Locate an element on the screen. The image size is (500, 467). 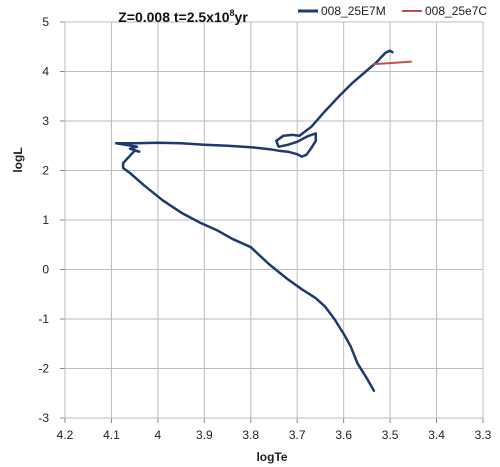
chart-title-unit: yr is located at coordinates (242, 17).